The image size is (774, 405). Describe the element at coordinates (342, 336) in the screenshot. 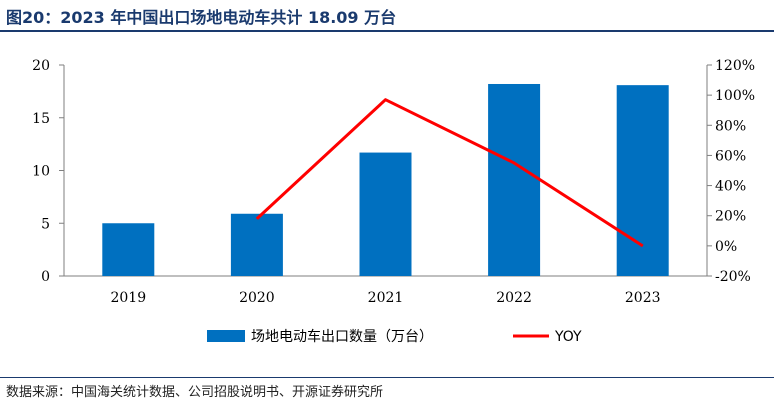

I see `legend-bar-label: 场地电动车出口数量（万台）` at that location.